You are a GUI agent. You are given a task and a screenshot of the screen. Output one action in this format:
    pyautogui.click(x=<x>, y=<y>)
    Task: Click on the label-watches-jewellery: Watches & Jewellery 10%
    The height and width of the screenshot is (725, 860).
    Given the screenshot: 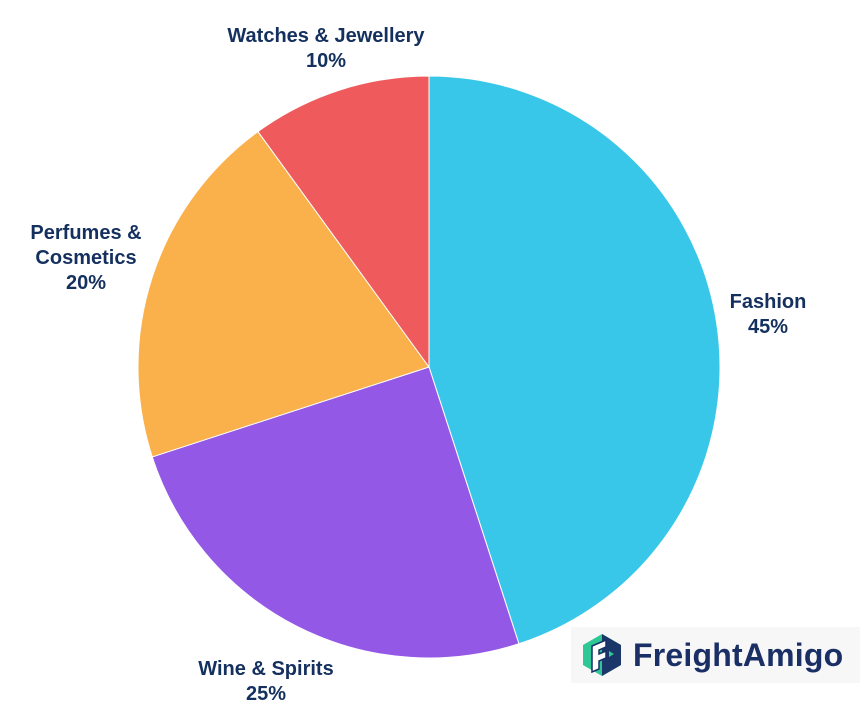 What is the action you would take?
    pyautogui.click(x=326, y=49)
    